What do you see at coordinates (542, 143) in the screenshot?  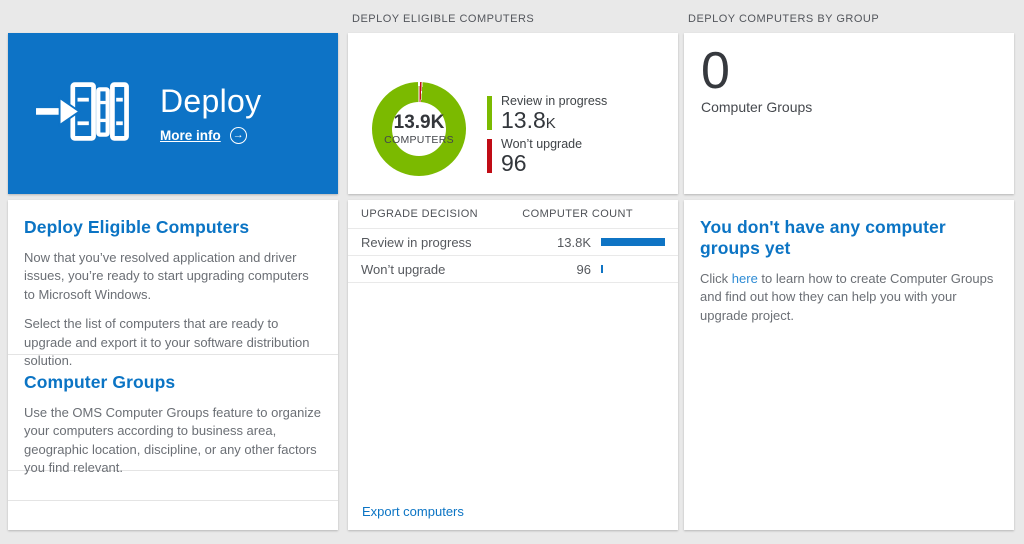 I see `legend-label: Won’t upgrade` at bounding box center [542, 143].